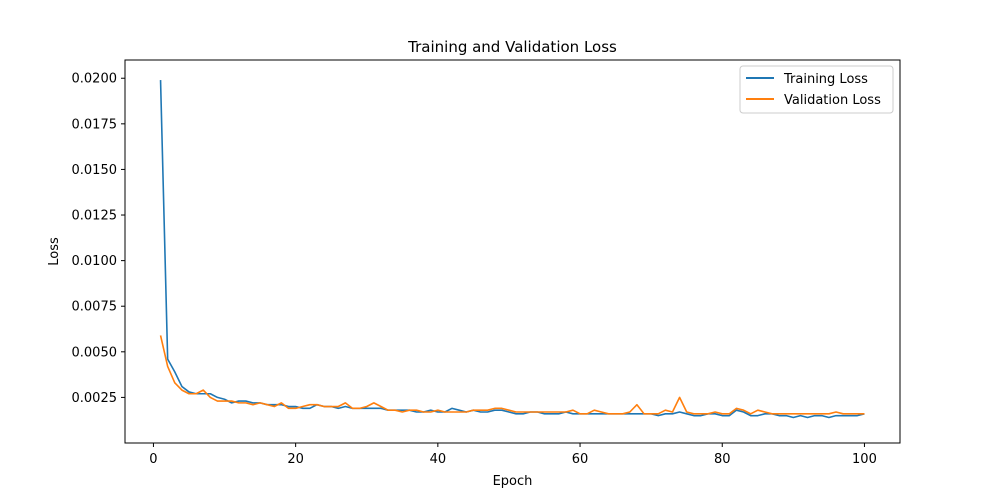 This screenshot has width=1000, height=500. What do you see at coordinates (832, 100) in the screenshot?
I see `legend-label-validation-loss: Validation Loss` at bounding box center [832, 100].